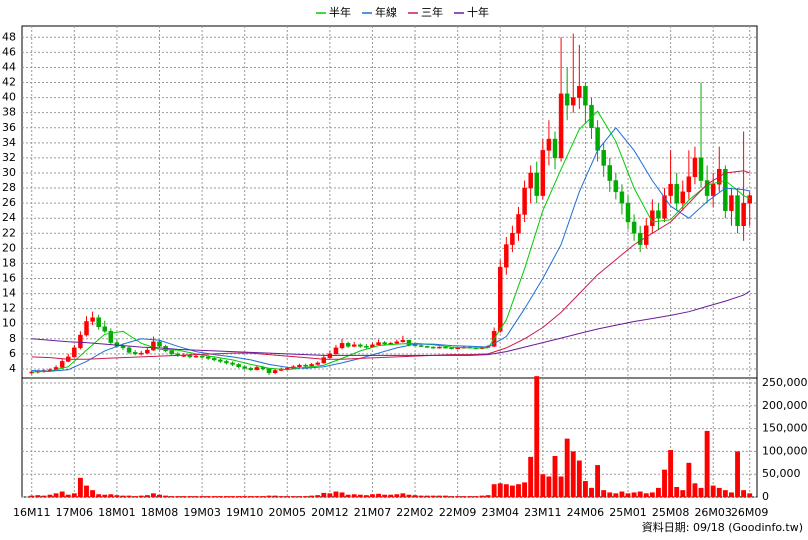 The height and width of the screenshot is (540, 808). Describe the element at coordinates (9, 82) in the screenshot. I see `y-tick-label: 42` at that location.